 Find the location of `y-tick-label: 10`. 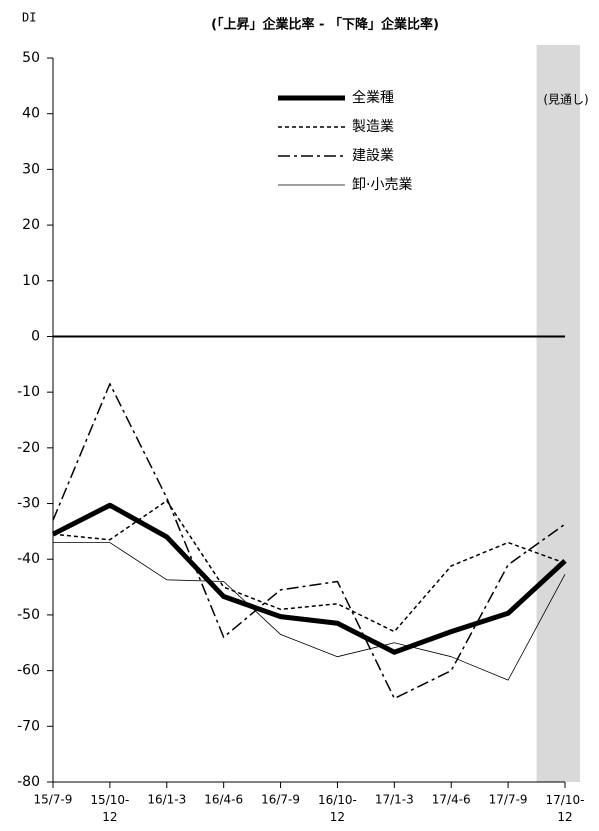

y-tick-label: 10 is located at coordinates (31, 281).